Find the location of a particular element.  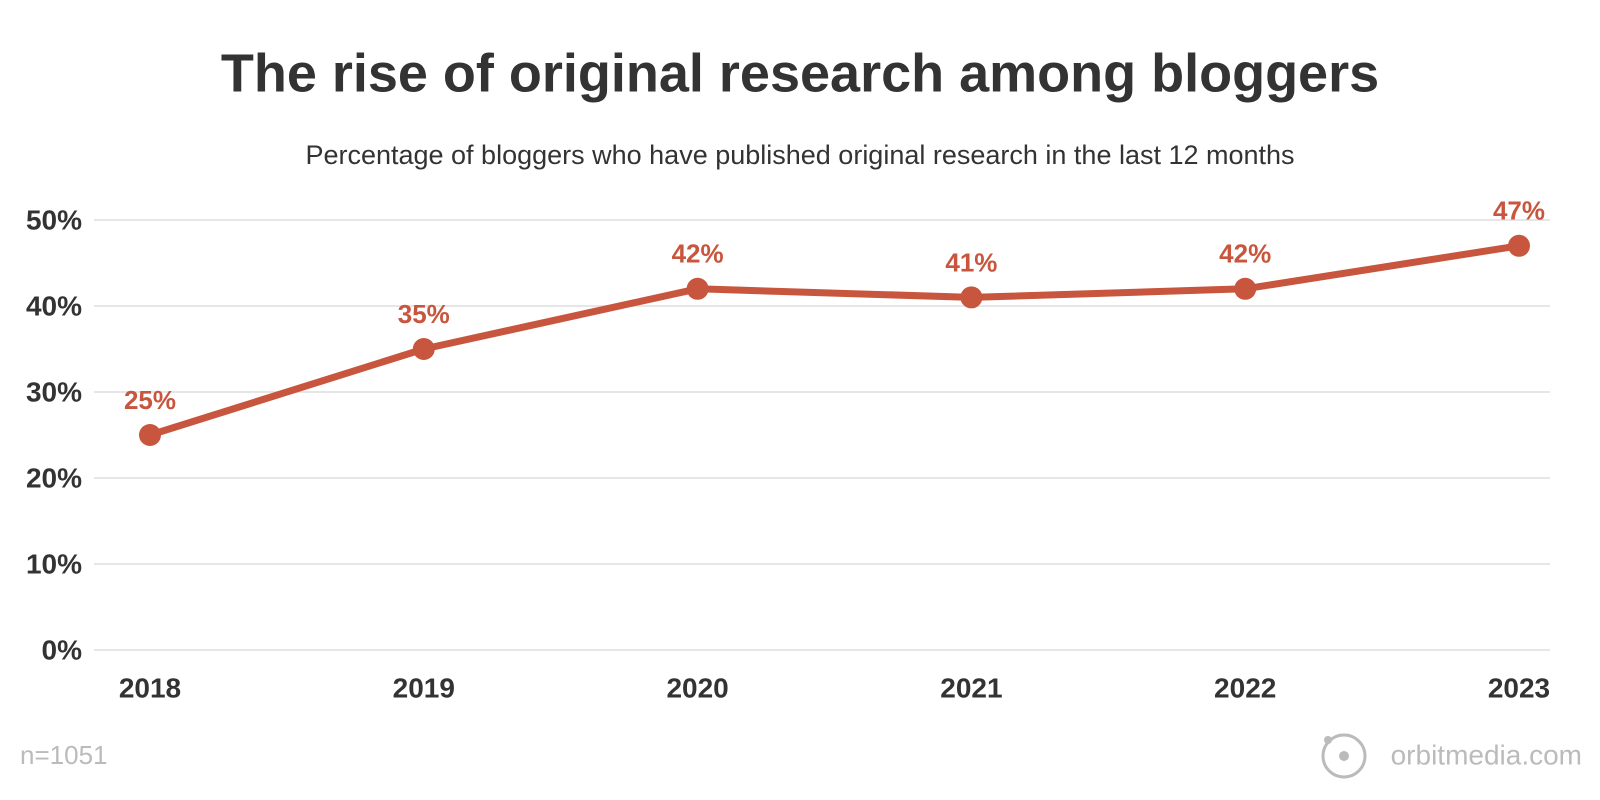

footnote: n=1051 is located at coordinates (63, 755).